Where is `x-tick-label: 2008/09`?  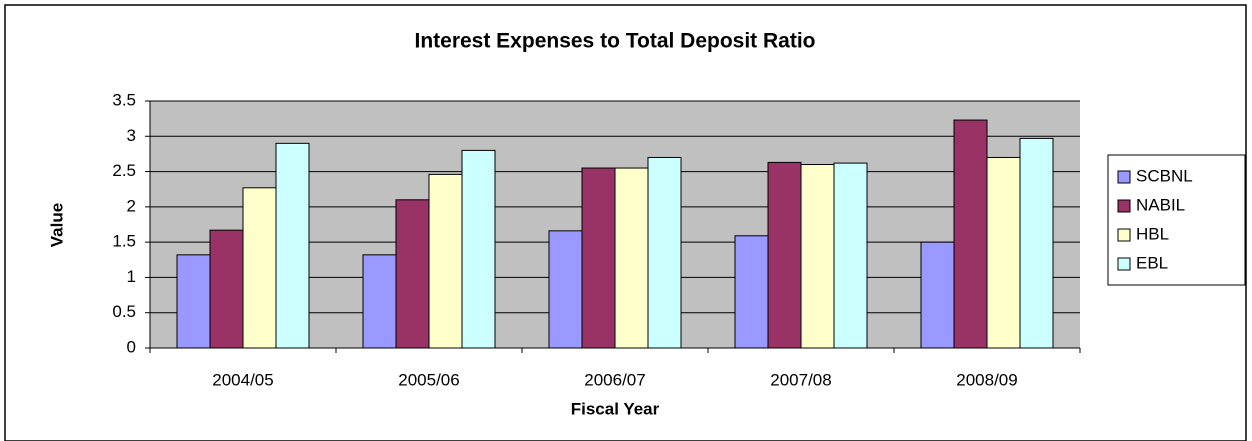 x-tick-label: 2008/09 is located at coordinates (986, 379).